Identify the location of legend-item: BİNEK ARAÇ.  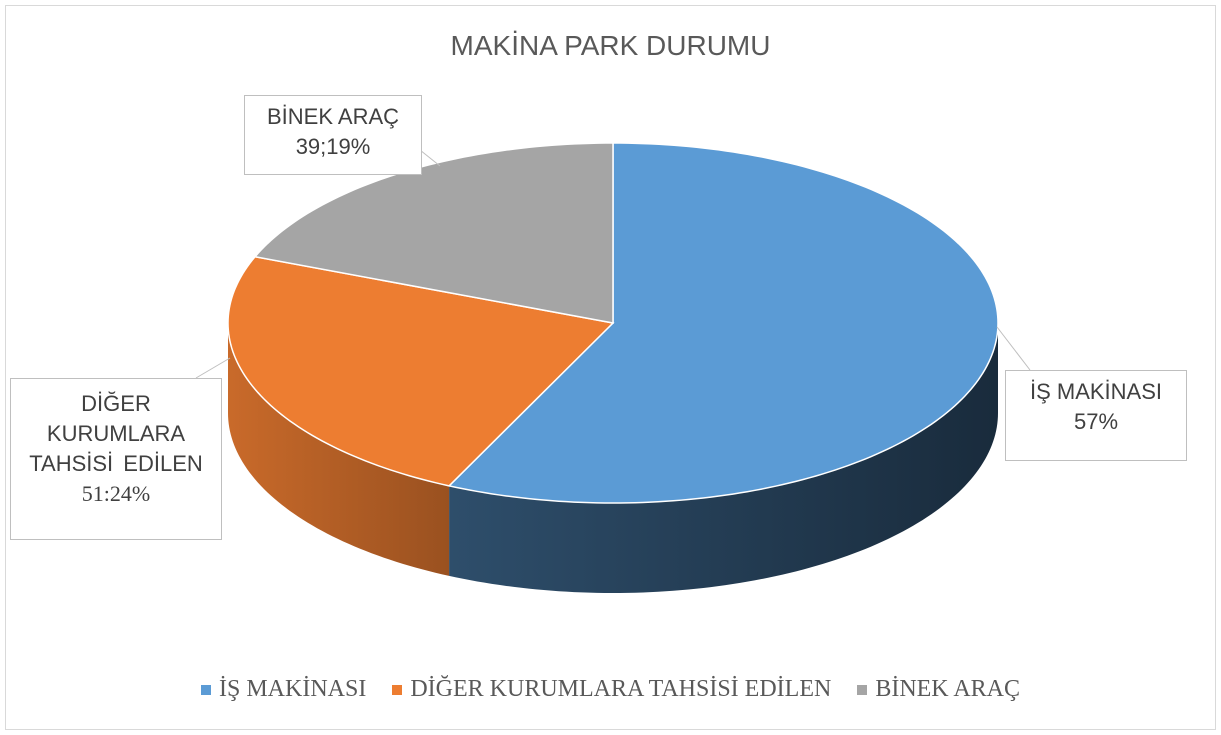
(938, 689).